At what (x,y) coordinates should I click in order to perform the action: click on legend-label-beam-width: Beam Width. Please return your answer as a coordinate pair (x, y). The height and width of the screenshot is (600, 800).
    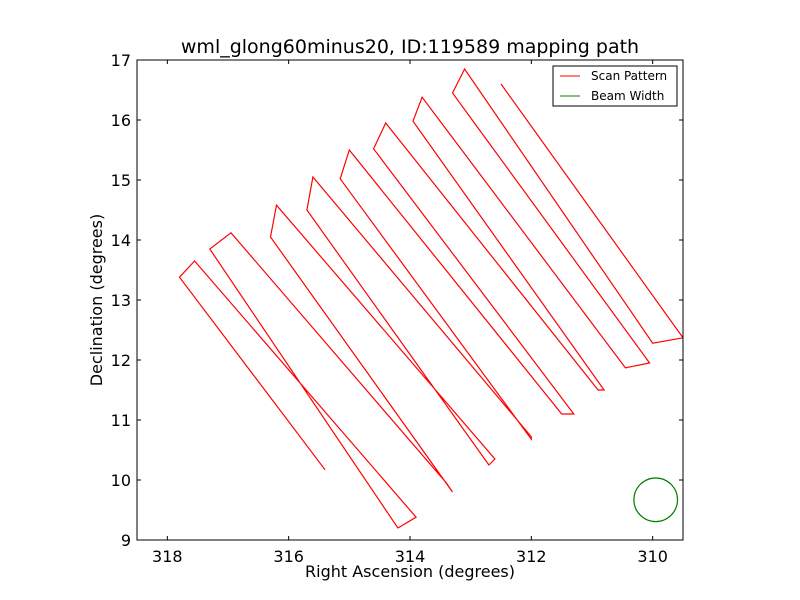
    Looking at the image, I should click on (627, 96).